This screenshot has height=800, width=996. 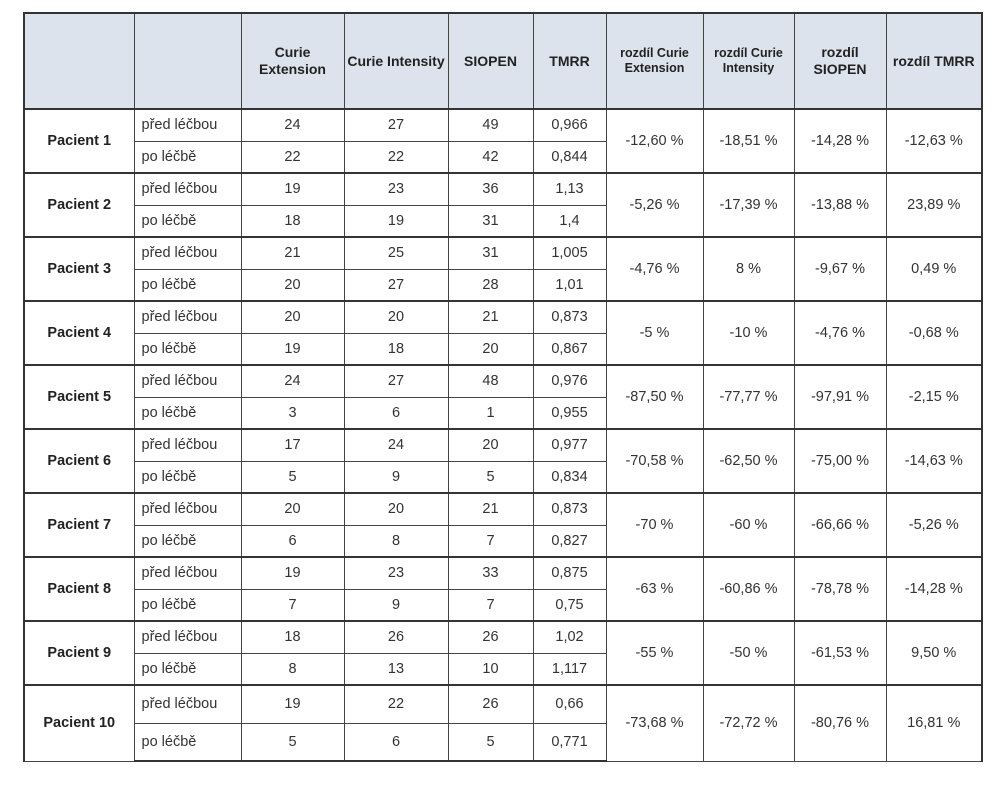 What do you see at coordinates (934, 205) in the screenshot?
I see `diff-tmrr-cell: 23,89 %` at bounding box center [934, 205].